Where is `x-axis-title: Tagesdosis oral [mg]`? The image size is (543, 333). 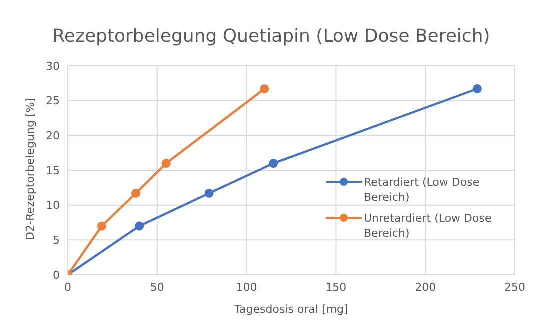 x-axis-title: Tagesdosis oral [mg] is located at coordinates (291, 309).